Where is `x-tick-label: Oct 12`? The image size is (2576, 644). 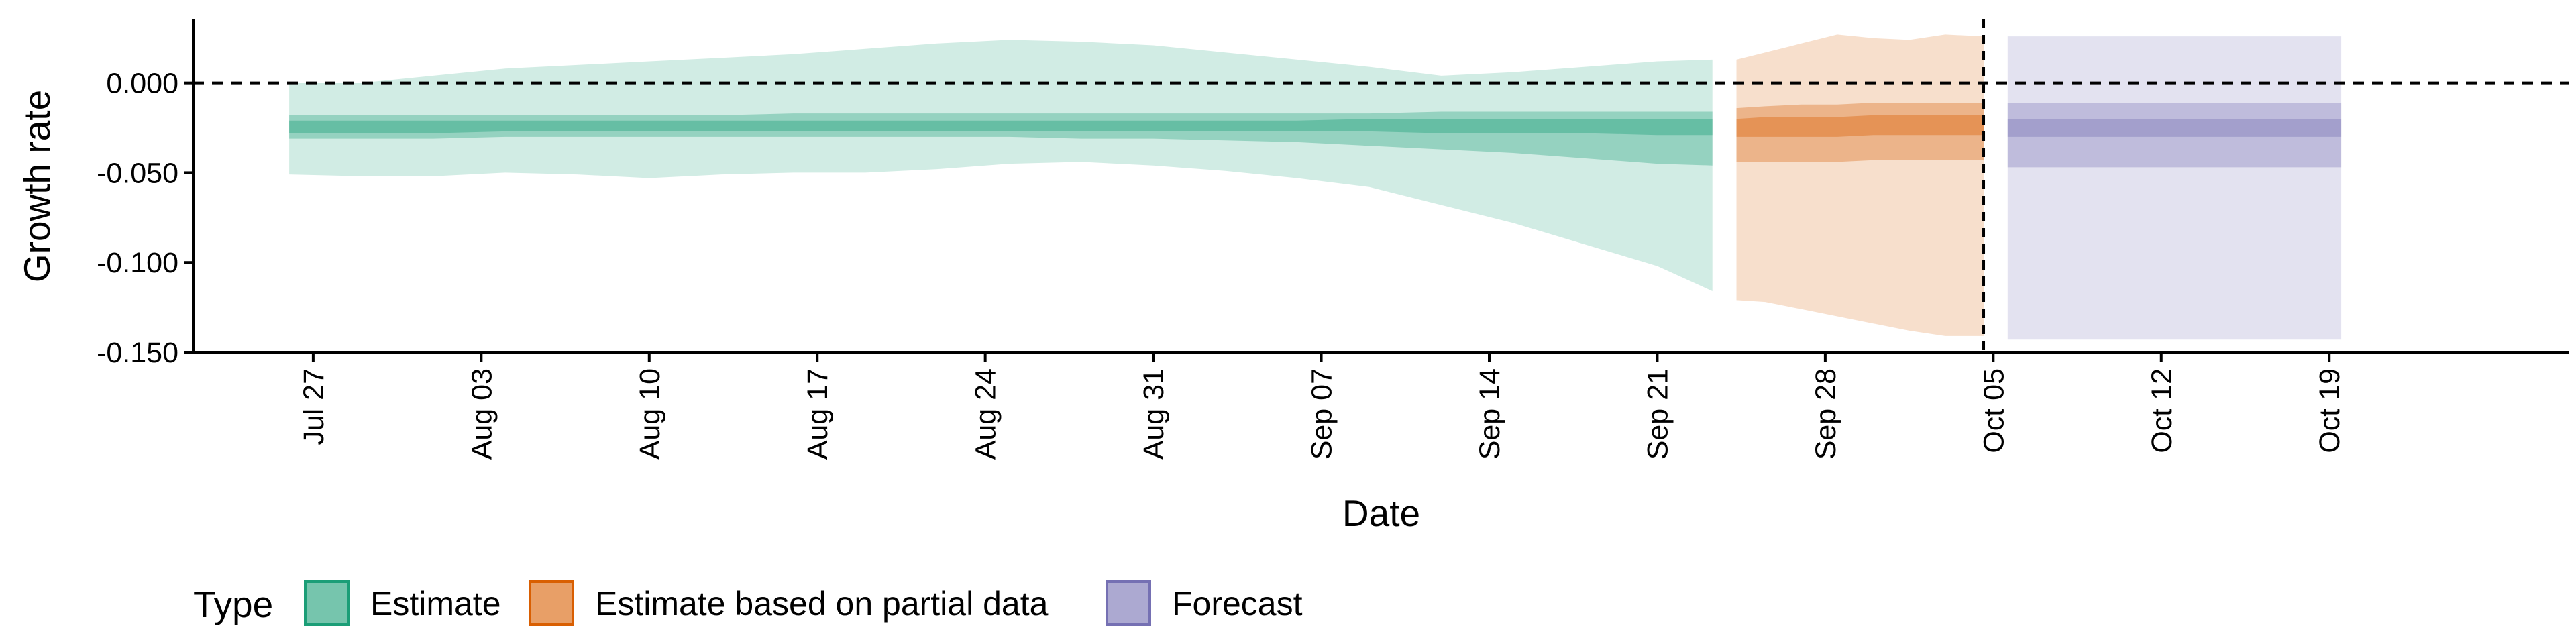 x-tick-label: Oct 12 is located at coordinates (2162, 410).